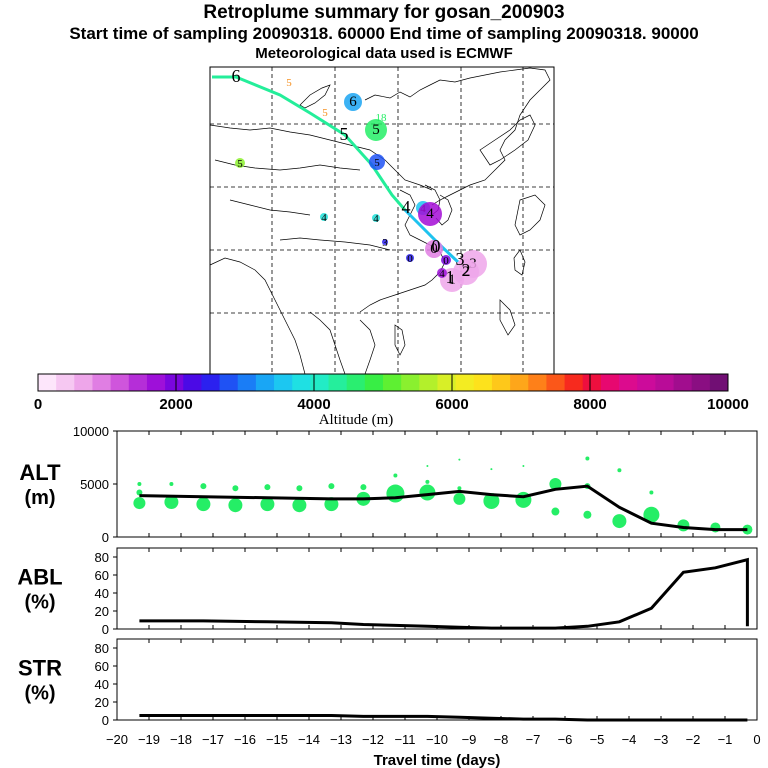  What do you see at coordinates (102, 593) in the screenshot?
I see `y-tick-label: 40` at bounding box center [102, 593].